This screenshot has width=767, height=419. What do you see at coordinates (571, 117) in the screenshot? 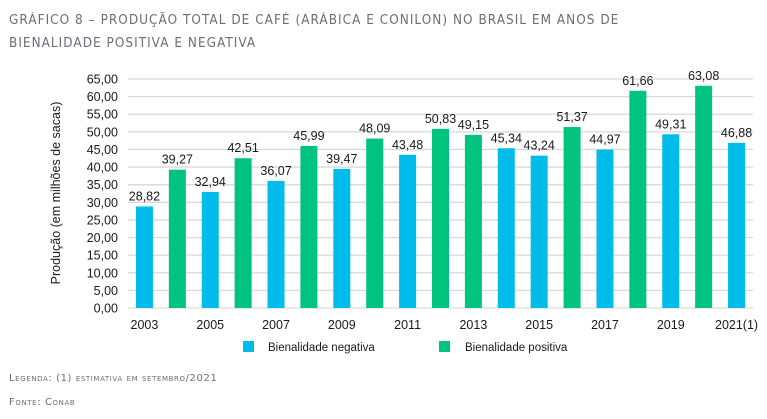
I see `value-label: 51,37` at bounding box center [571, 117].